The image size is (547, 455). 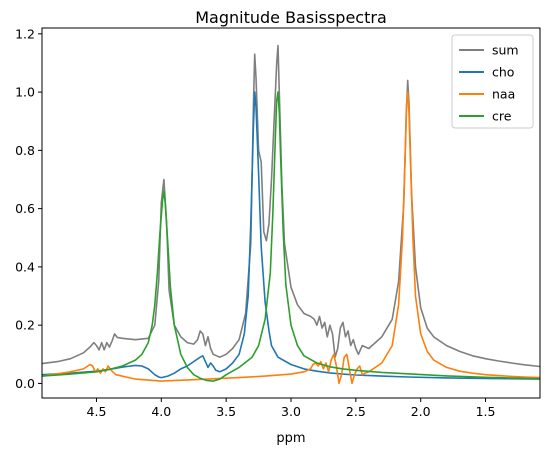 I want to click on y-axis: 0.0 0.2 0.4 0.6 0.8 1.0 1.2, so click(x=28, y=208).